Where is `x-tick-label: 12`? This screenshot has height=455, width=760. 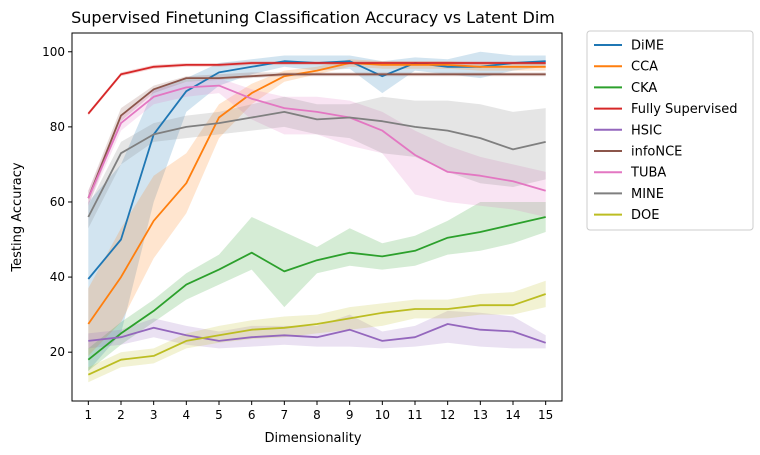 x-tick-label: 12 is located at coordinates (447, 415).